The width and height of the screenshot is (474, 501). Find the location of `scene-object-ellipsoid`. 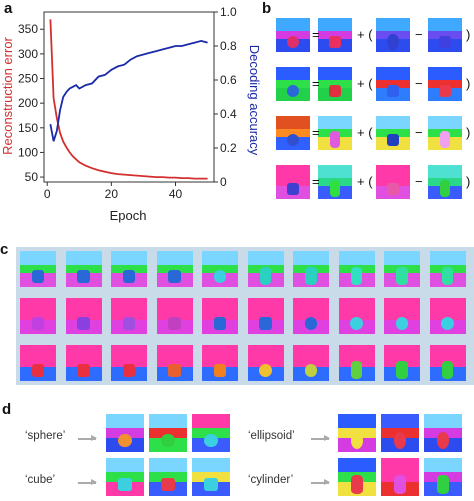

scene-object-ellipsoid is located at coordinates (400, 440).